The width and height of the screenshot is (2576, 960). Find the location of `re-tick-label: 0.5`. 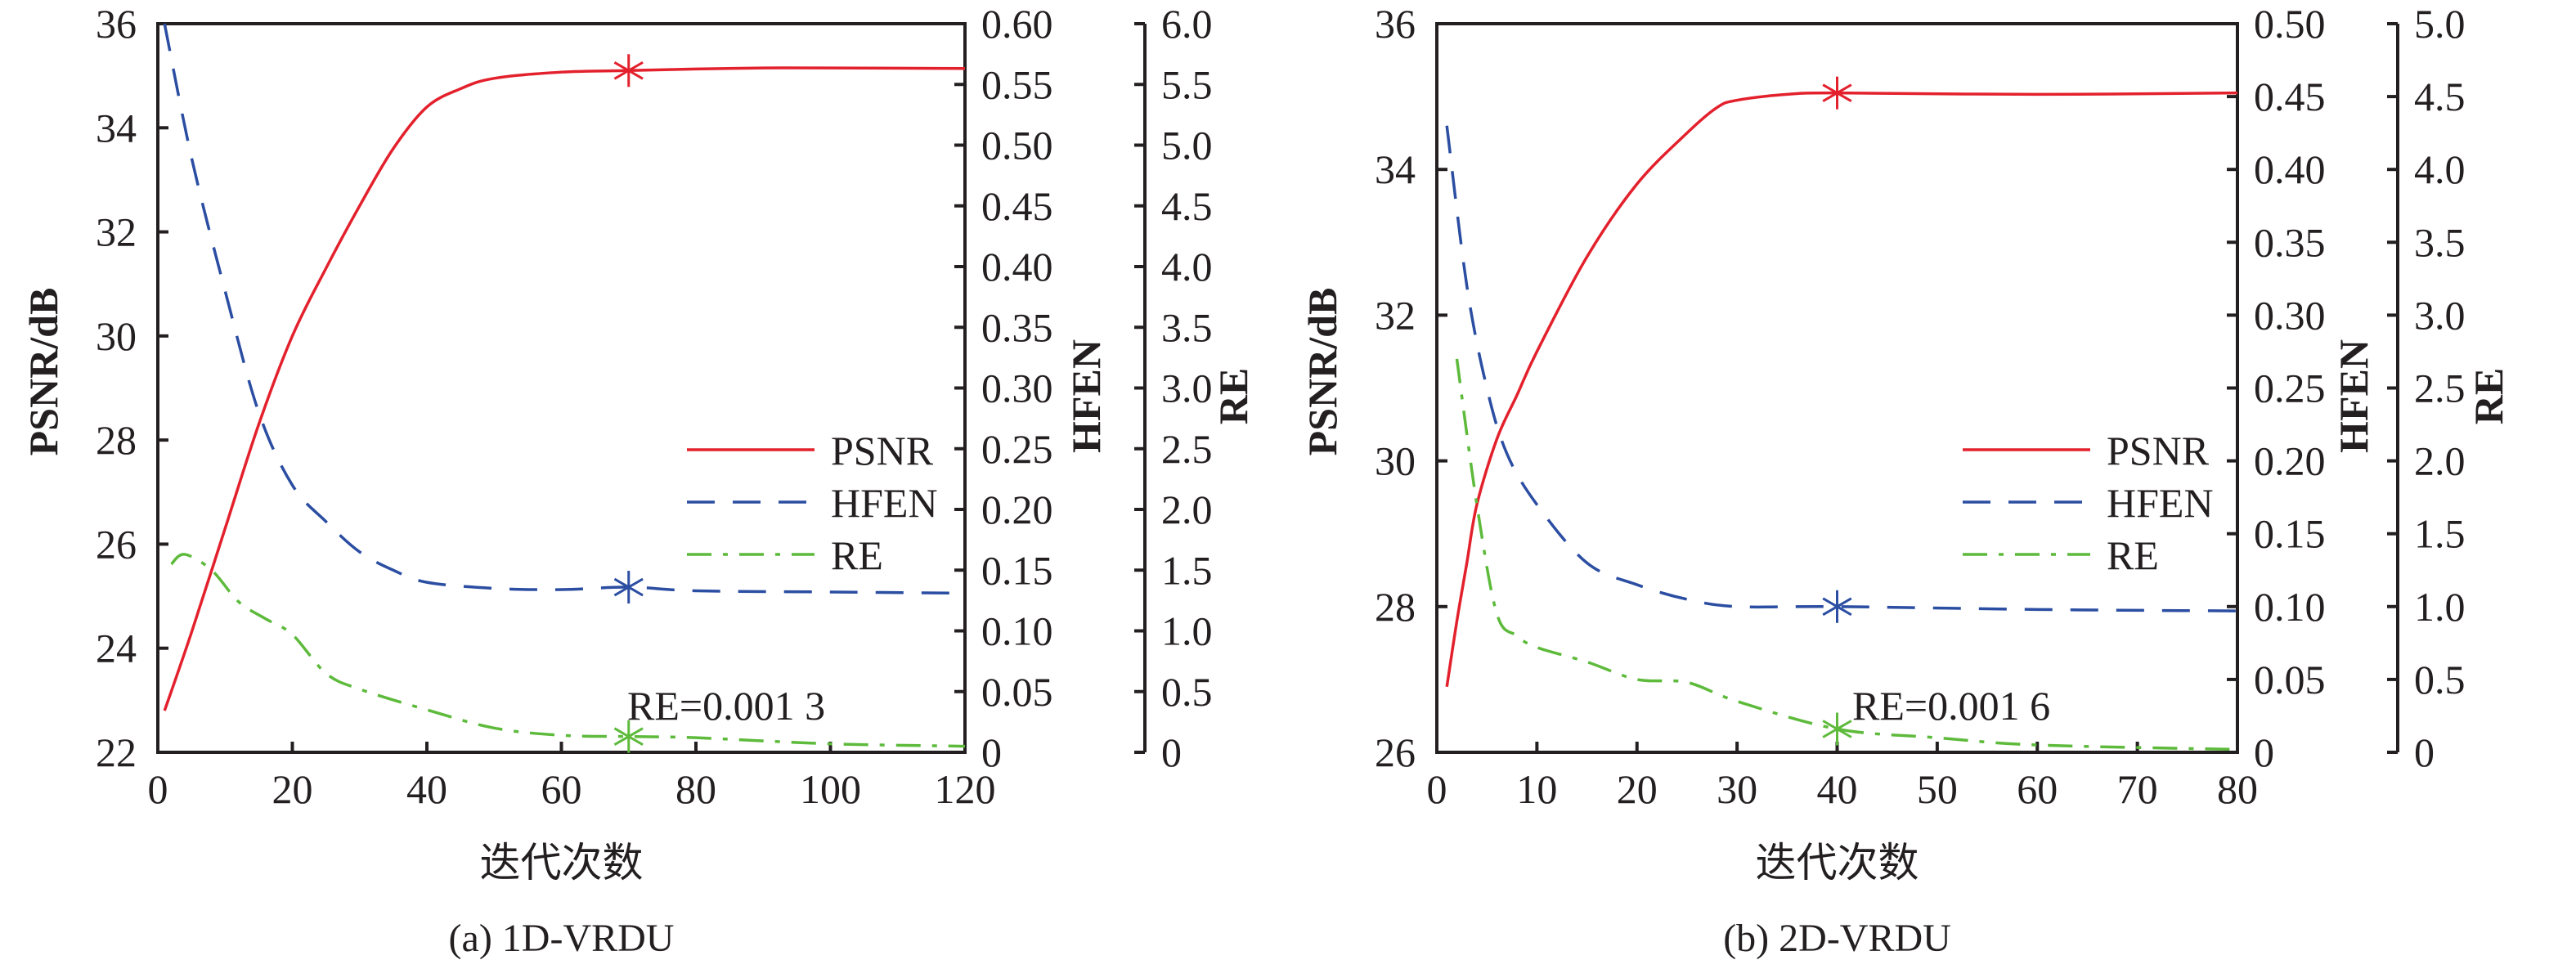

re-tick-label: 0.5 is located at coordinates (1187, 692).